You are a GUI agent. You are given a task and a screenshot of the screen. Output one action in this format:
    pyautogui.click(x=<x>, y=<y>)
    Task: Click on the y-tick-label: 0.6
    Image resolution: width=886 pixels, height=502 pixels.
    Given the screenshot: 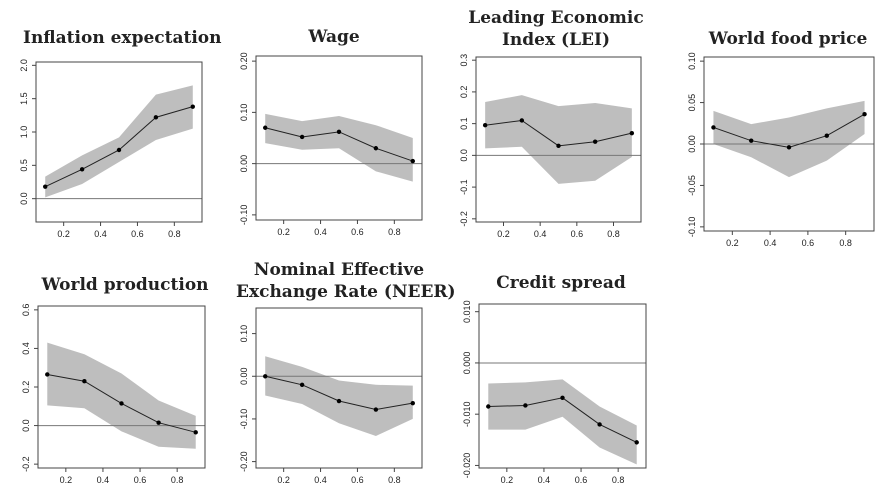 What is the action you would take?
    pyautogui.click(x=26, y=310)
    